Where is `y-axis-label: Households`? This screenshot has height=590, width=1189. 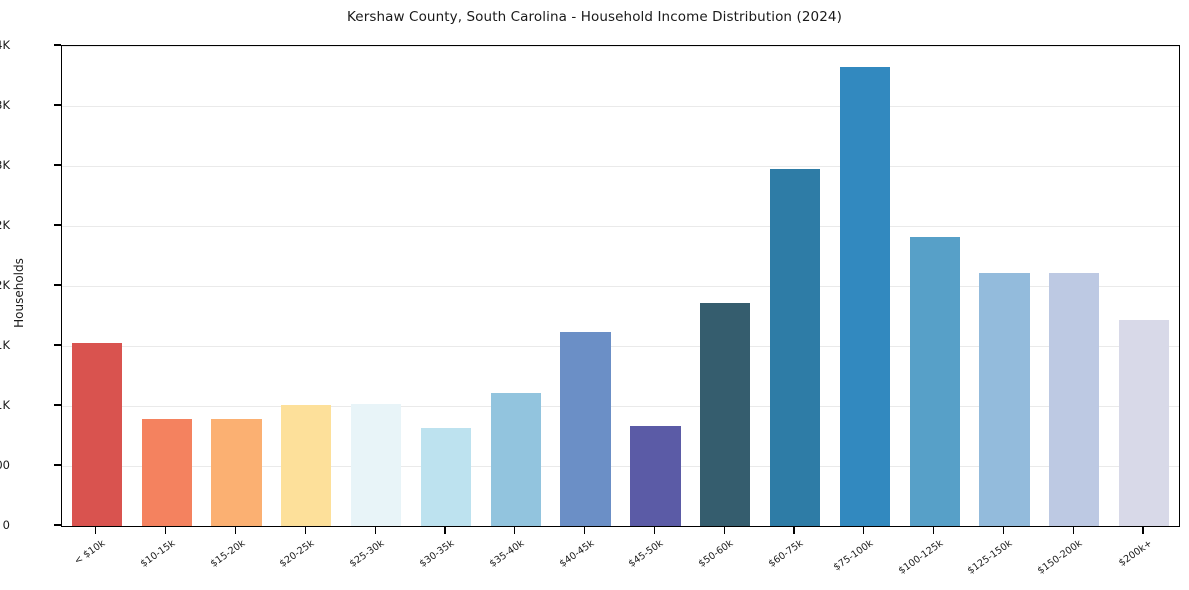 y-axis-label: Households is located at coordinates (19, 293).